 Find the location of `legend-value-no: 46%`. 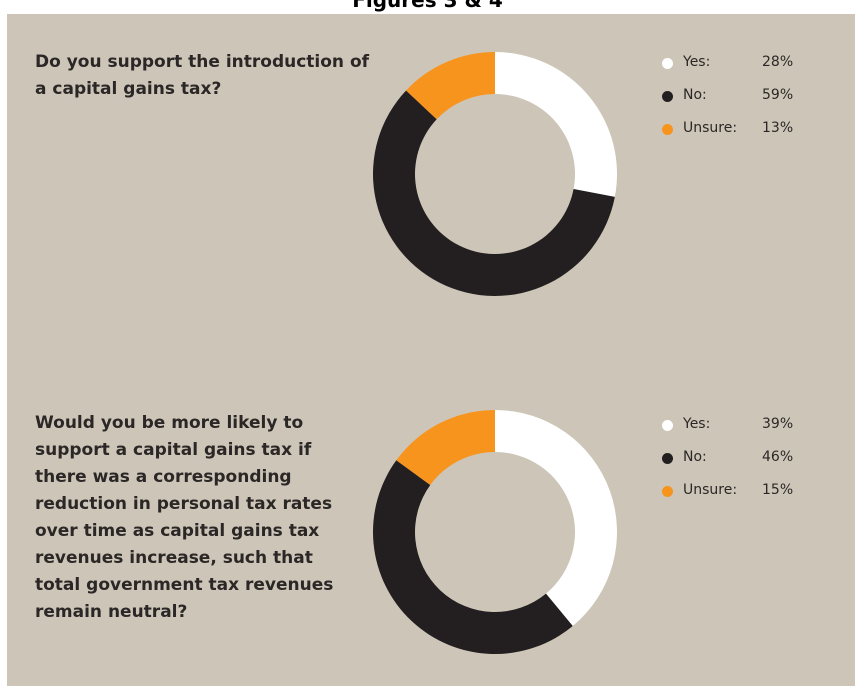

legend-value-no: 46% is located at coordinates (778, 457).